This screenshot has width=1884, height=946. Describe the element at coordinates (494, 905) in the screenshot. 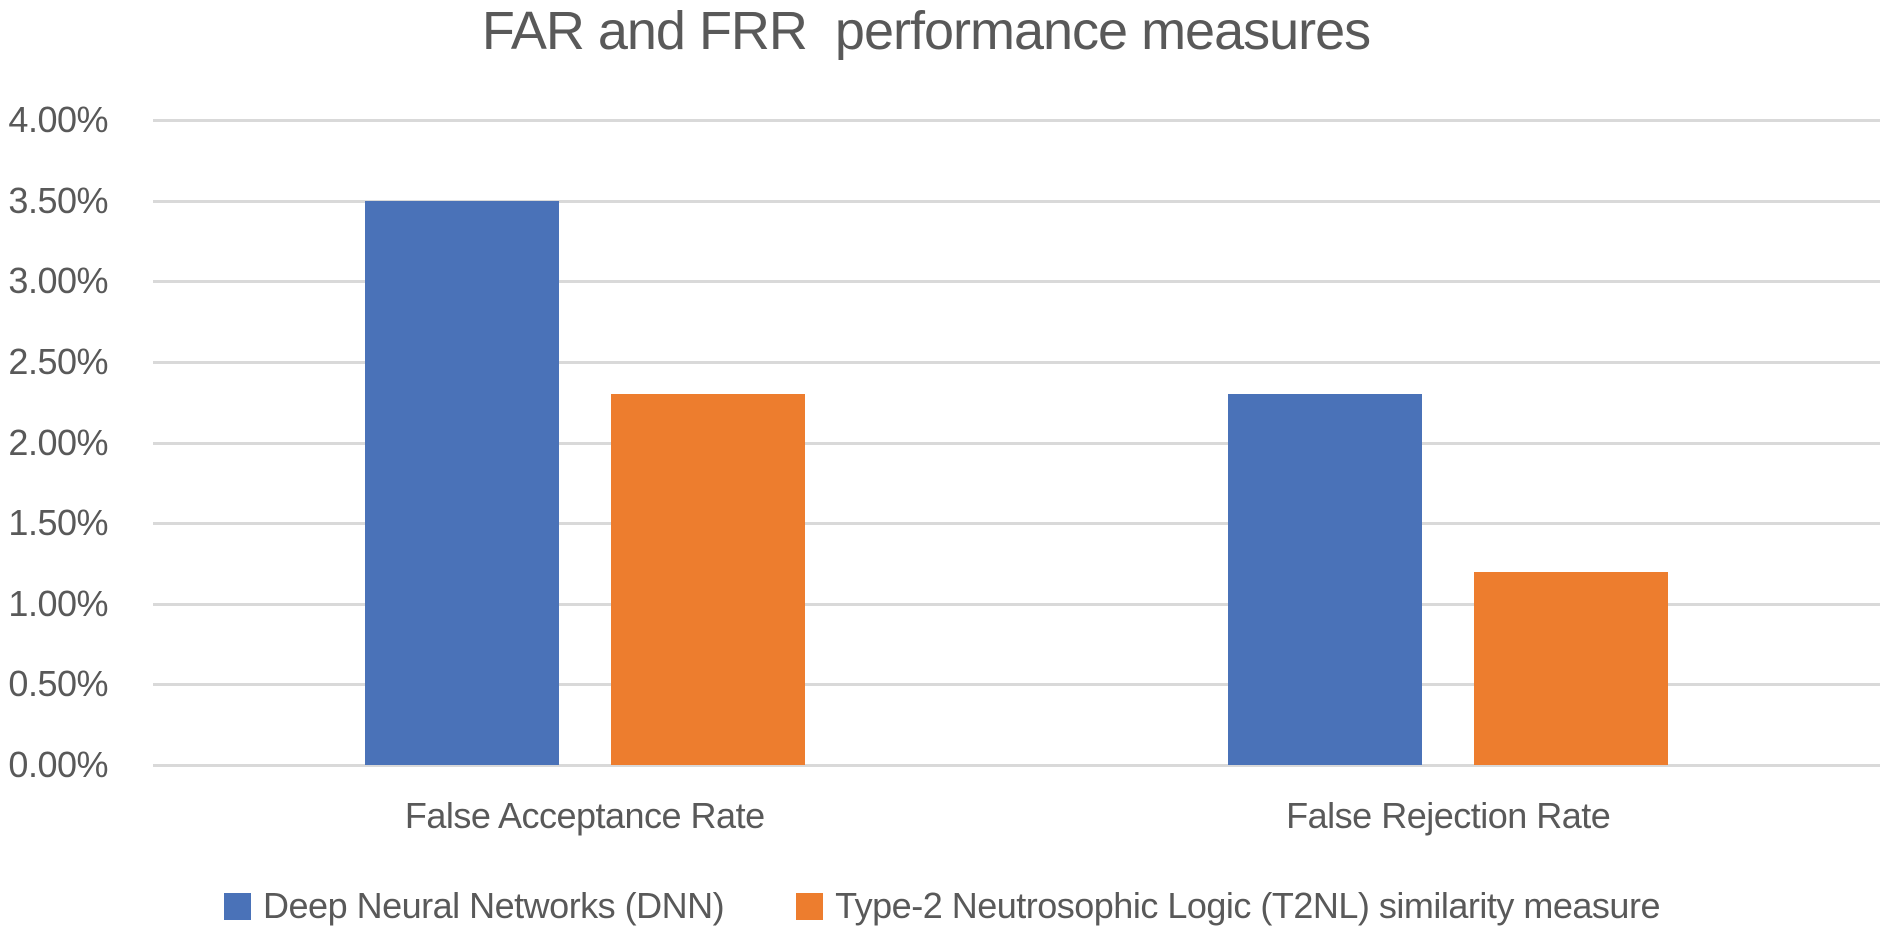

I see `legend-label: Deep Neural Networks (DNN)` at that location.